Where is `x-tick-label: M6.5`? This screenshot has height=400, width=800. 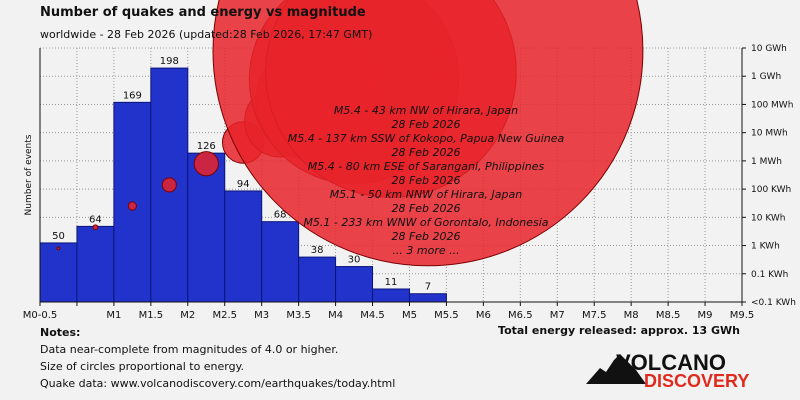 x-tick-label: M6.5 is located at coordinates (520, 315).